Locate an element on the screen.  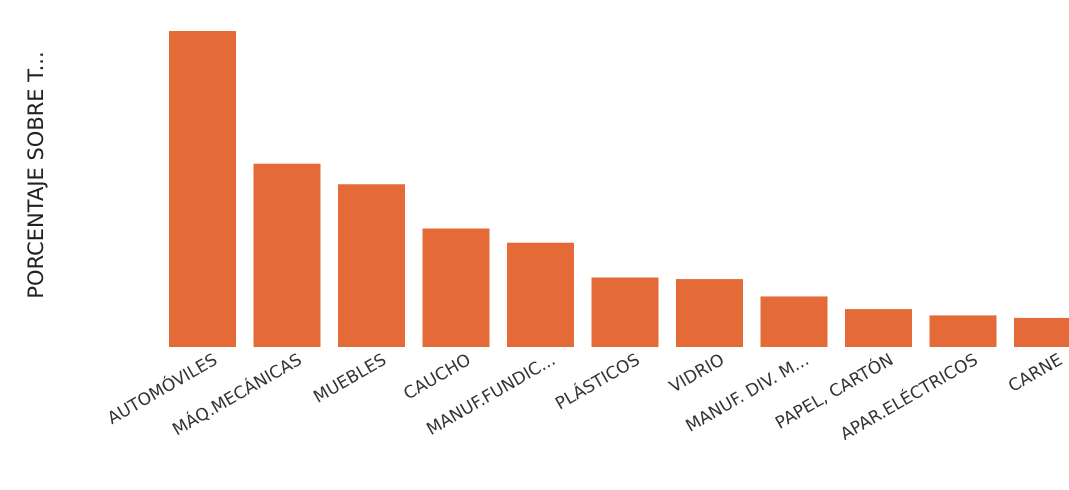
x-tick-label-6: VIDRIO is located at coordinates (697, 373).